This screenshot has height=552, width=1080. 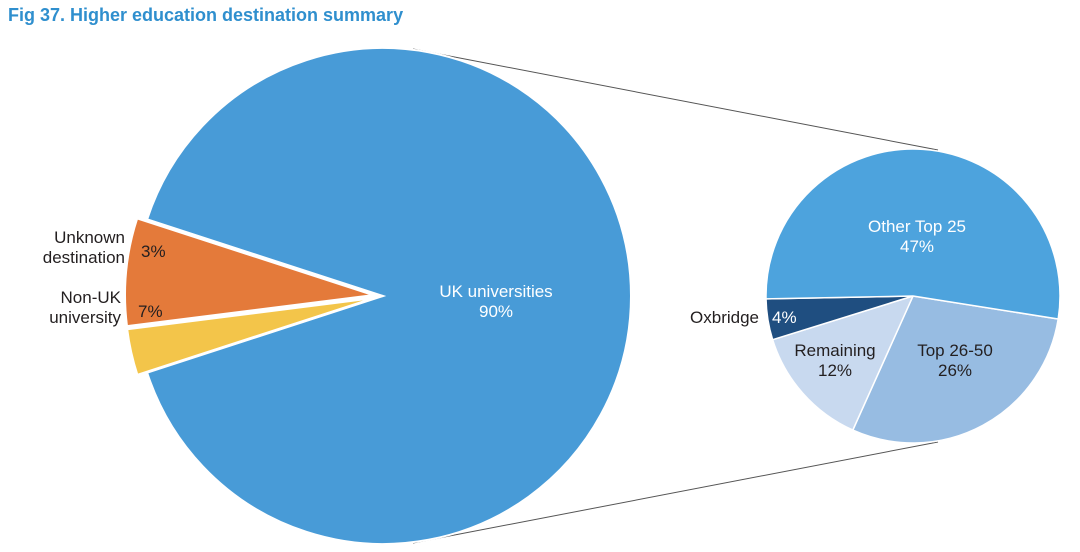 I want to click on label-top-26-50-line: 26%, so click(x=955, y=370).